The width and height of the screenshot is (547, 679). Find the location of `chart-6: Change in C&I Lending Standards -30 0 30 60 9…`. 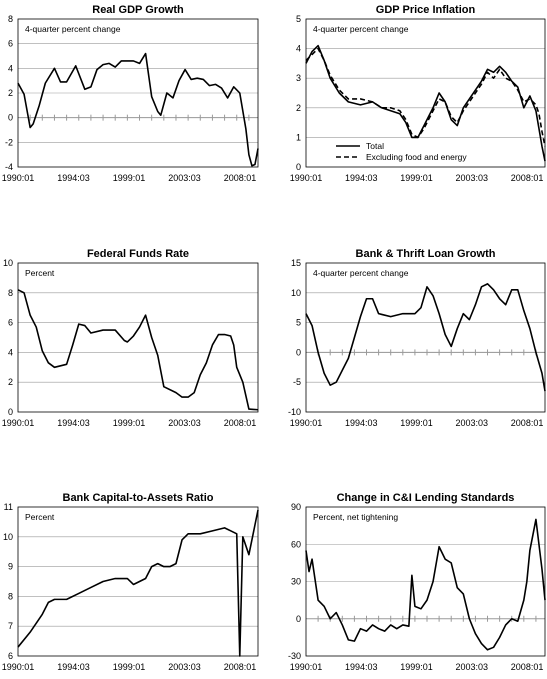

chart-6: Change in C&I Lending Standards -30 0 30 60 9… is located at coordinates (417, 582).